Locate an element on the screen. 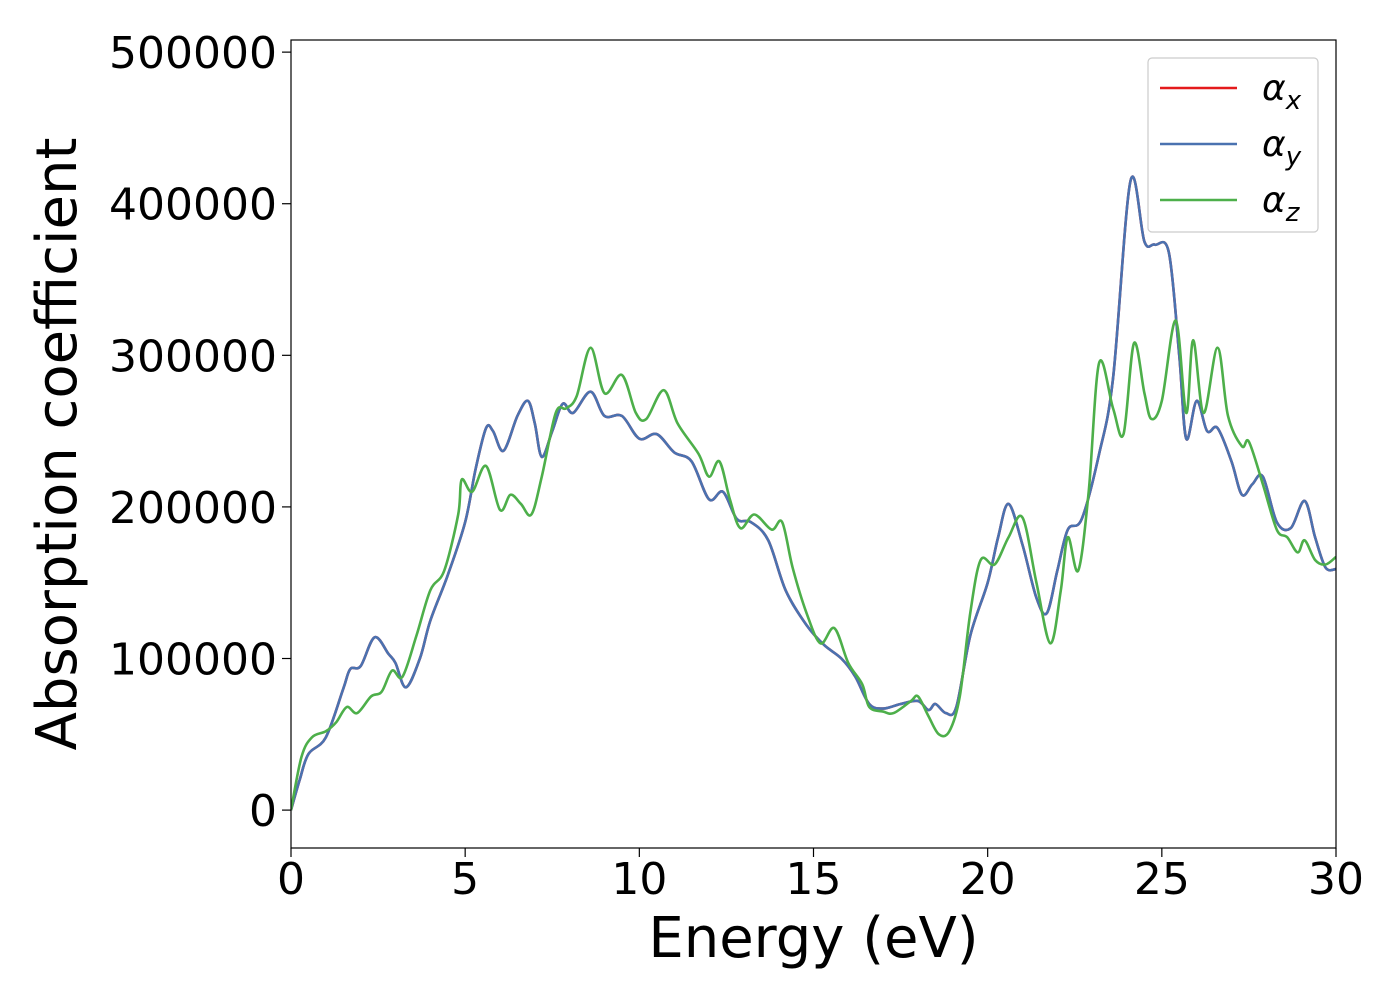 This screenshot has width=1400, height=1000. x-tick-label: 25 is located at coordinates (1162, 879).